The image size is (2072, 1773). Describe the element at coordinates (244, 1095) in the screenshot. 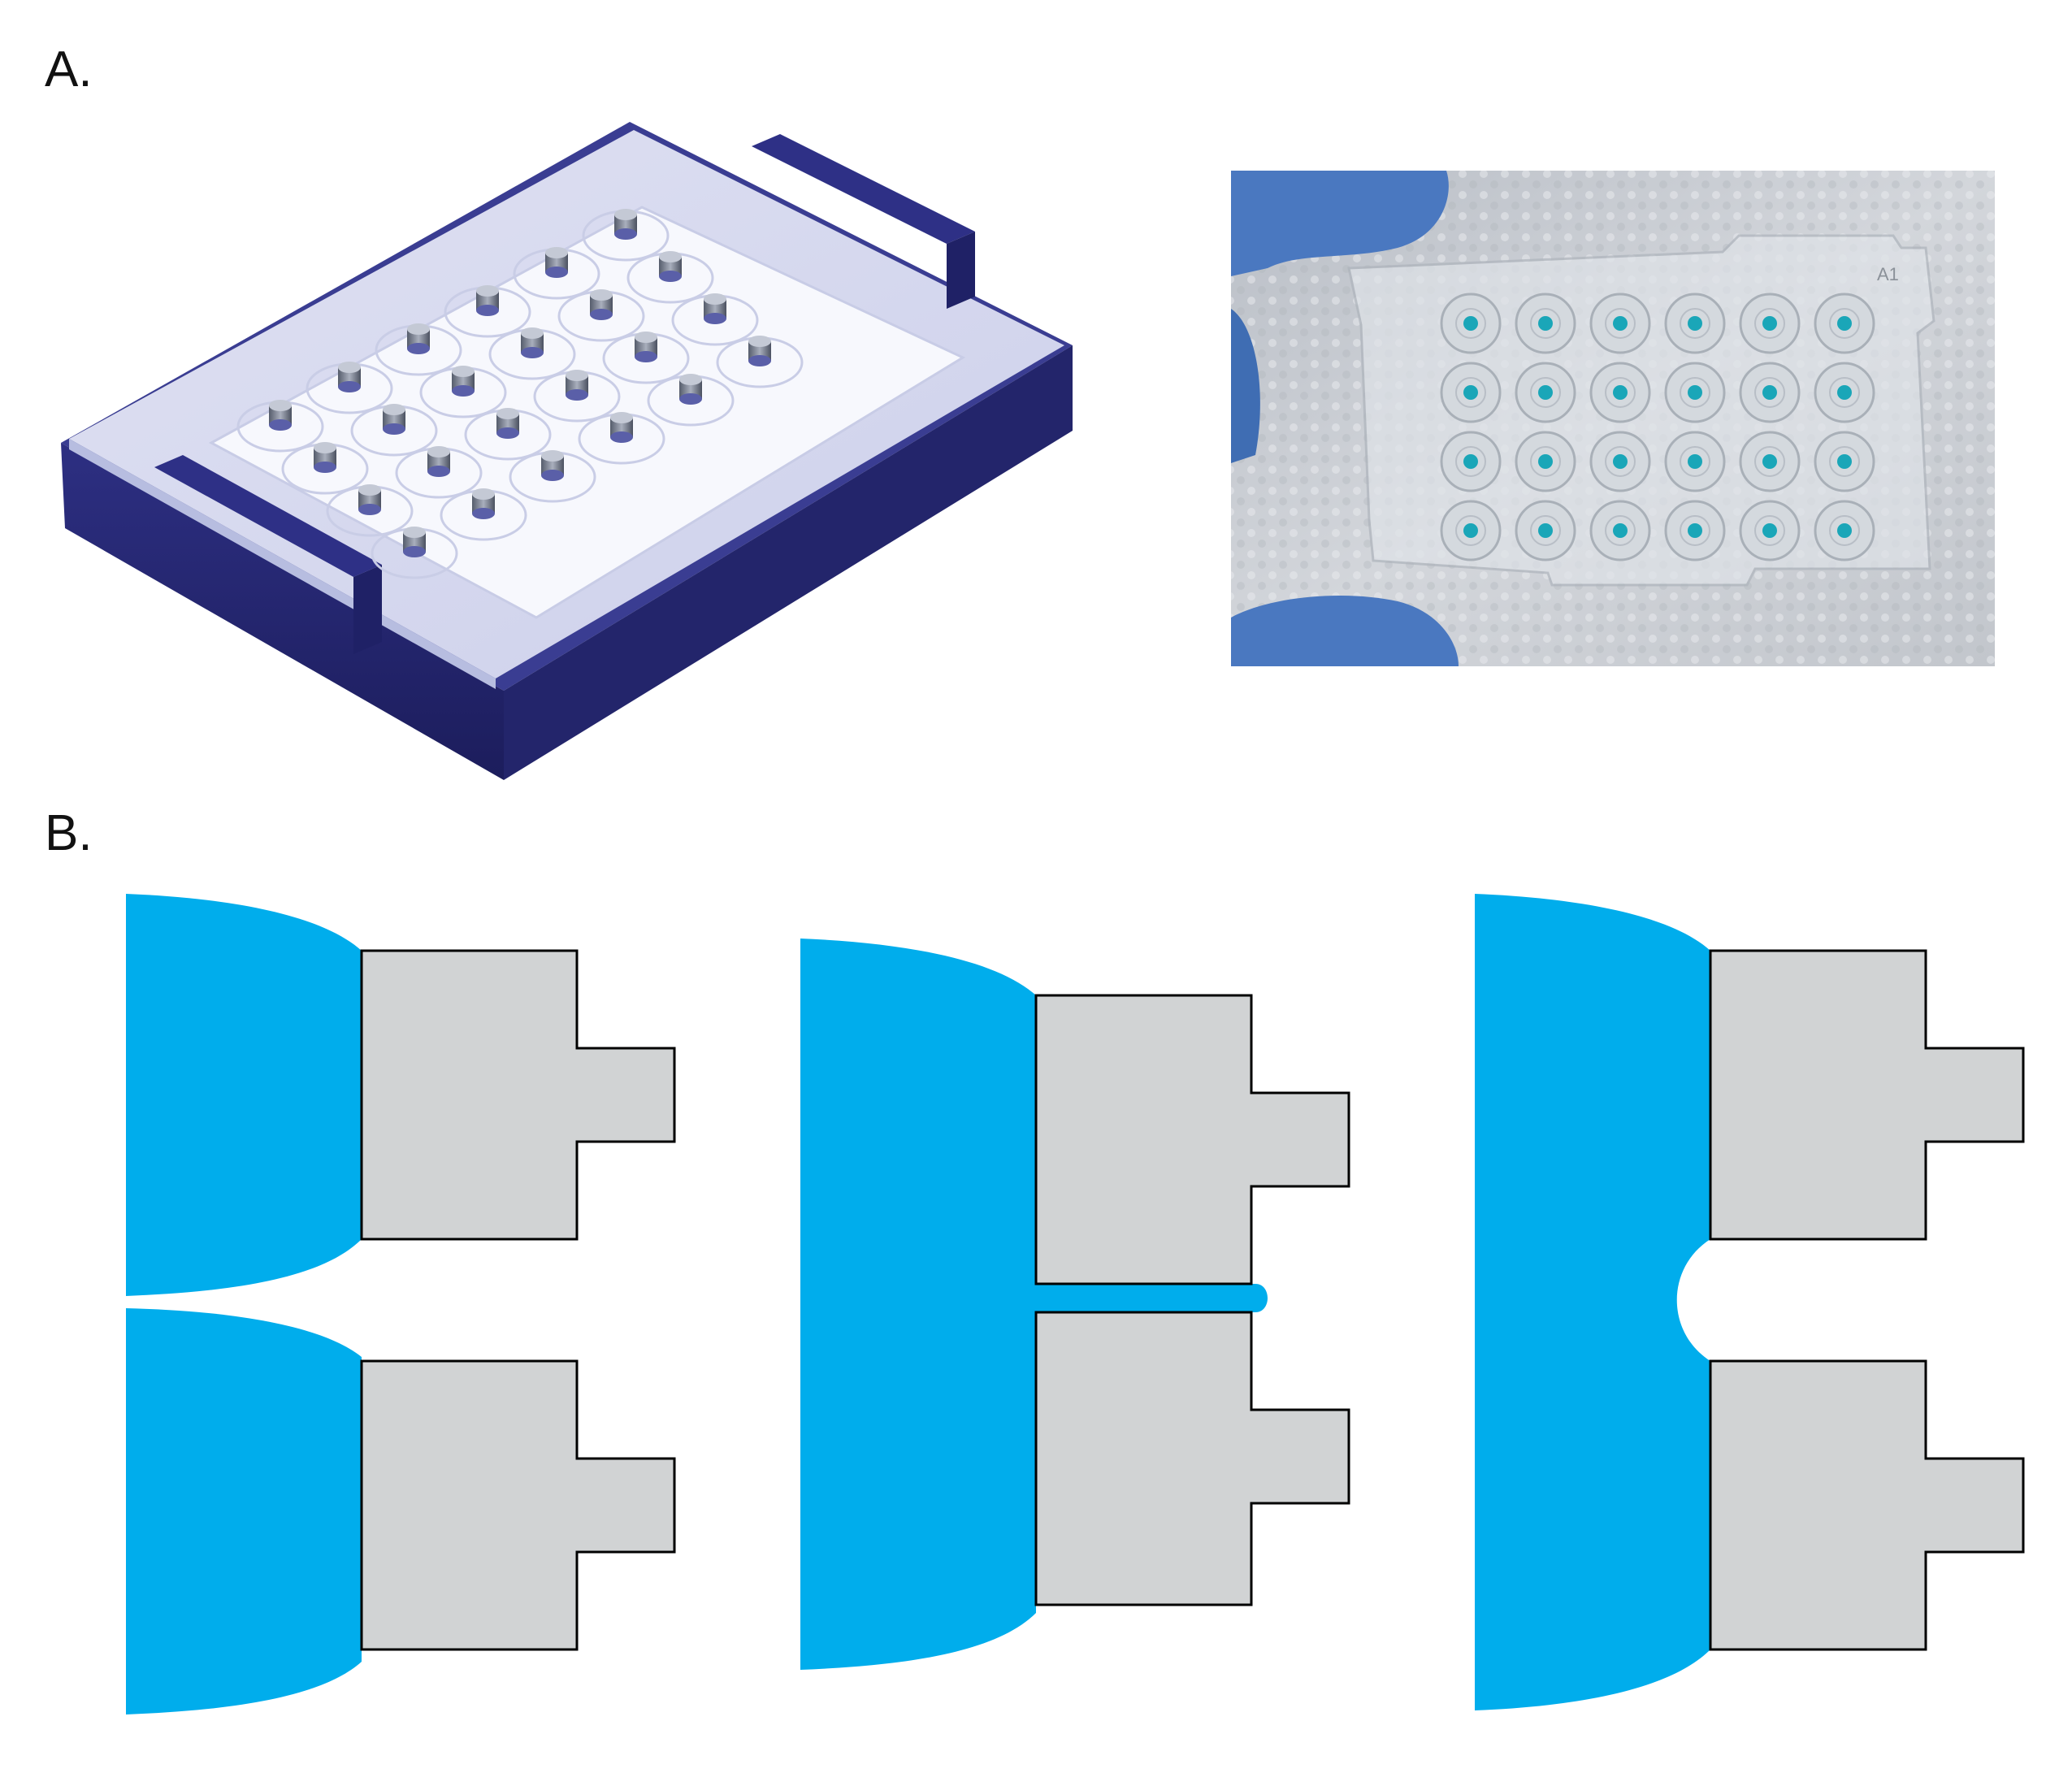

I see `liquid-droplet-top` at that location.